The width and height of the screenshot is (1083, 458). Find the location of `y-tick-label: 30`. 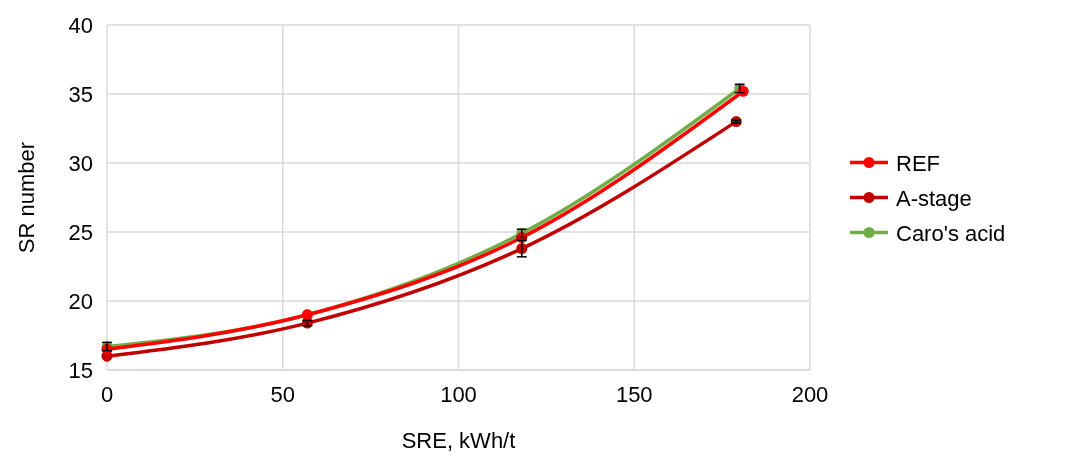

y-tick-label: 30 is located at coordinates (80, 163).